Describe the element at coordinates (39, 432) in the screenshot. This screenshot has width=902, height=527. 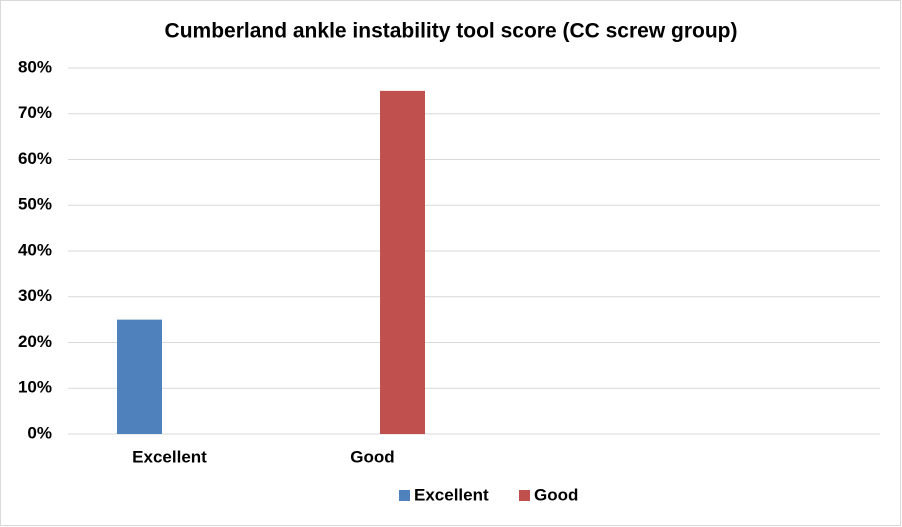
I see `y-tick-label: 0%` at that location.